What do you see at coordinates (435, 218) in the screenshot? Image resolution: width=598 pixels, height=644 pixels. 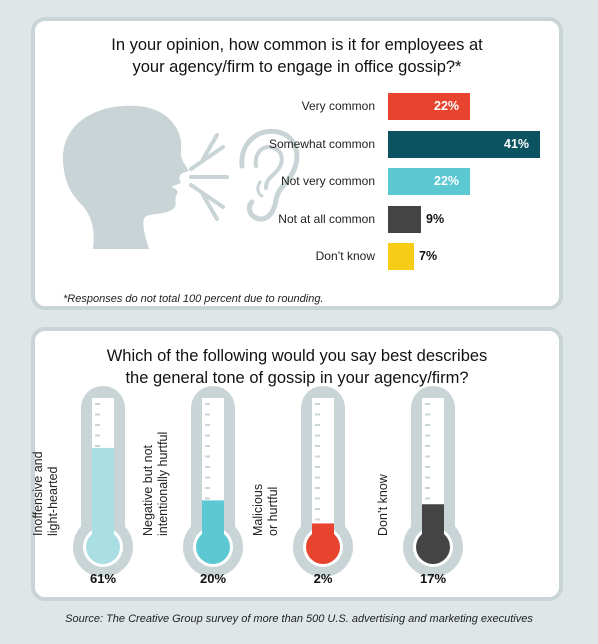 I see `bar-value-label: 9%` at bounding box center [435, 218].